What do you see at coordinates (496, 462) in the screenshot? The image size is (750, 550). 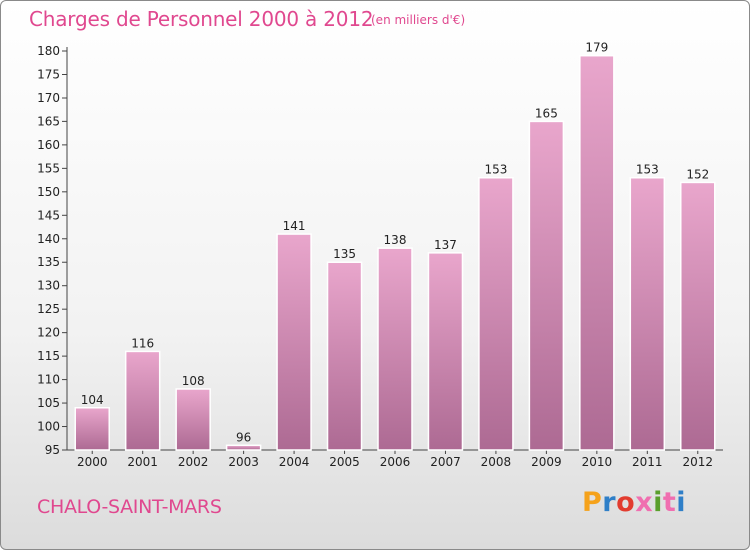 I see `x-tick-label: 2008` at bounding box center [496, 462].